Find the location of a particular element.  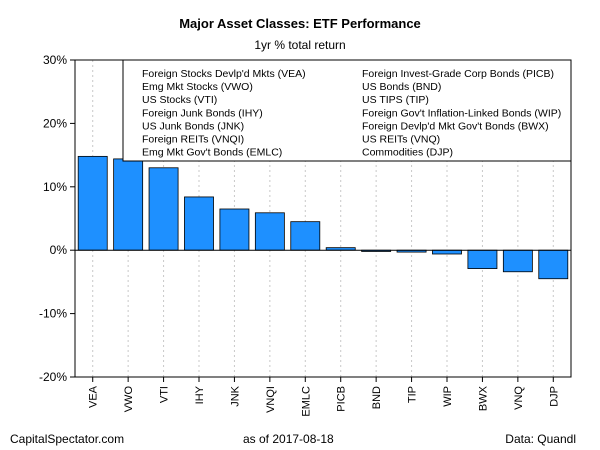

bar-vnq is located at coordinates (517, 261).